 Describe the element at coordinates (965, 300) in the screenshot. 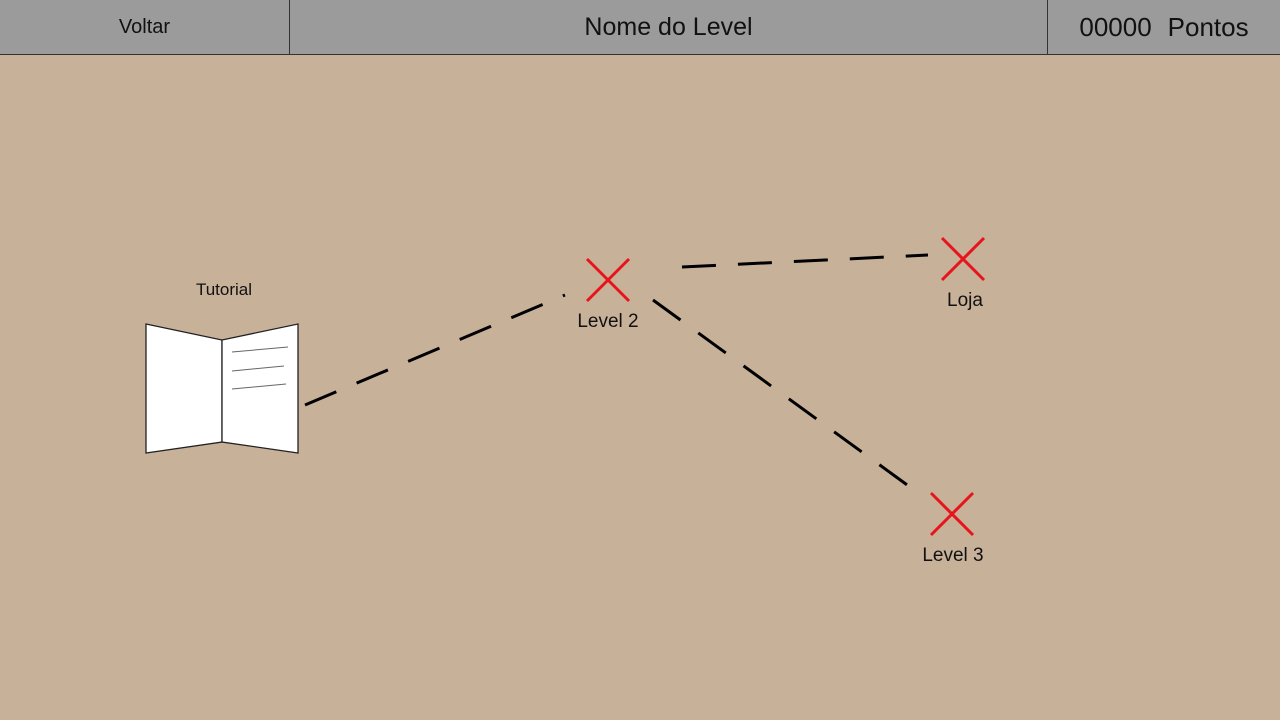

I see `shop-label: Loja` at that location.